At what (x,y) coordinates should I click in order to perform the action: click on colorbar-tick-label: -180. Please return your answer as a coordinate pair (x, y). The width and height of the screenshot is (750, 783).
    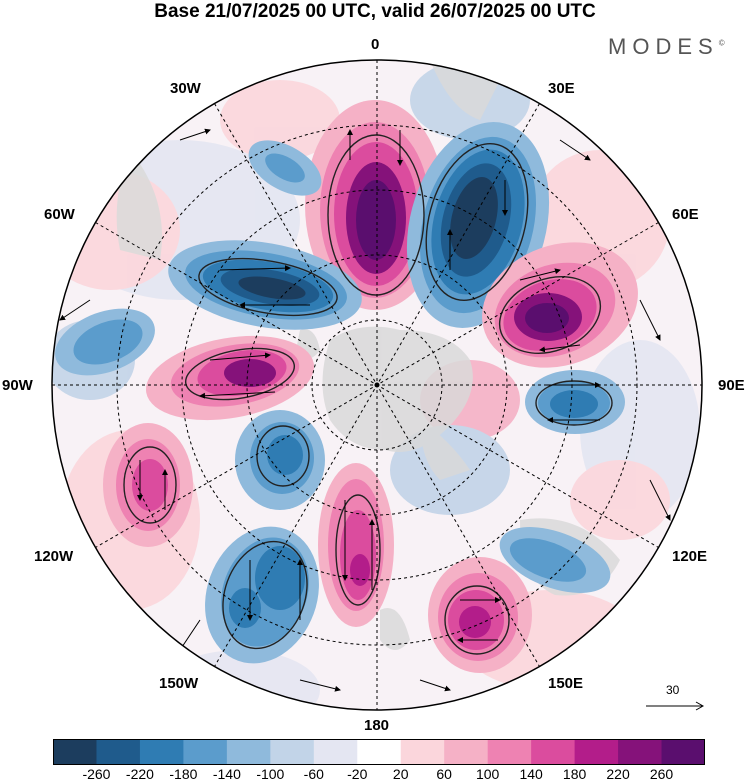
    Looking at the image, I should click on (183, 774).